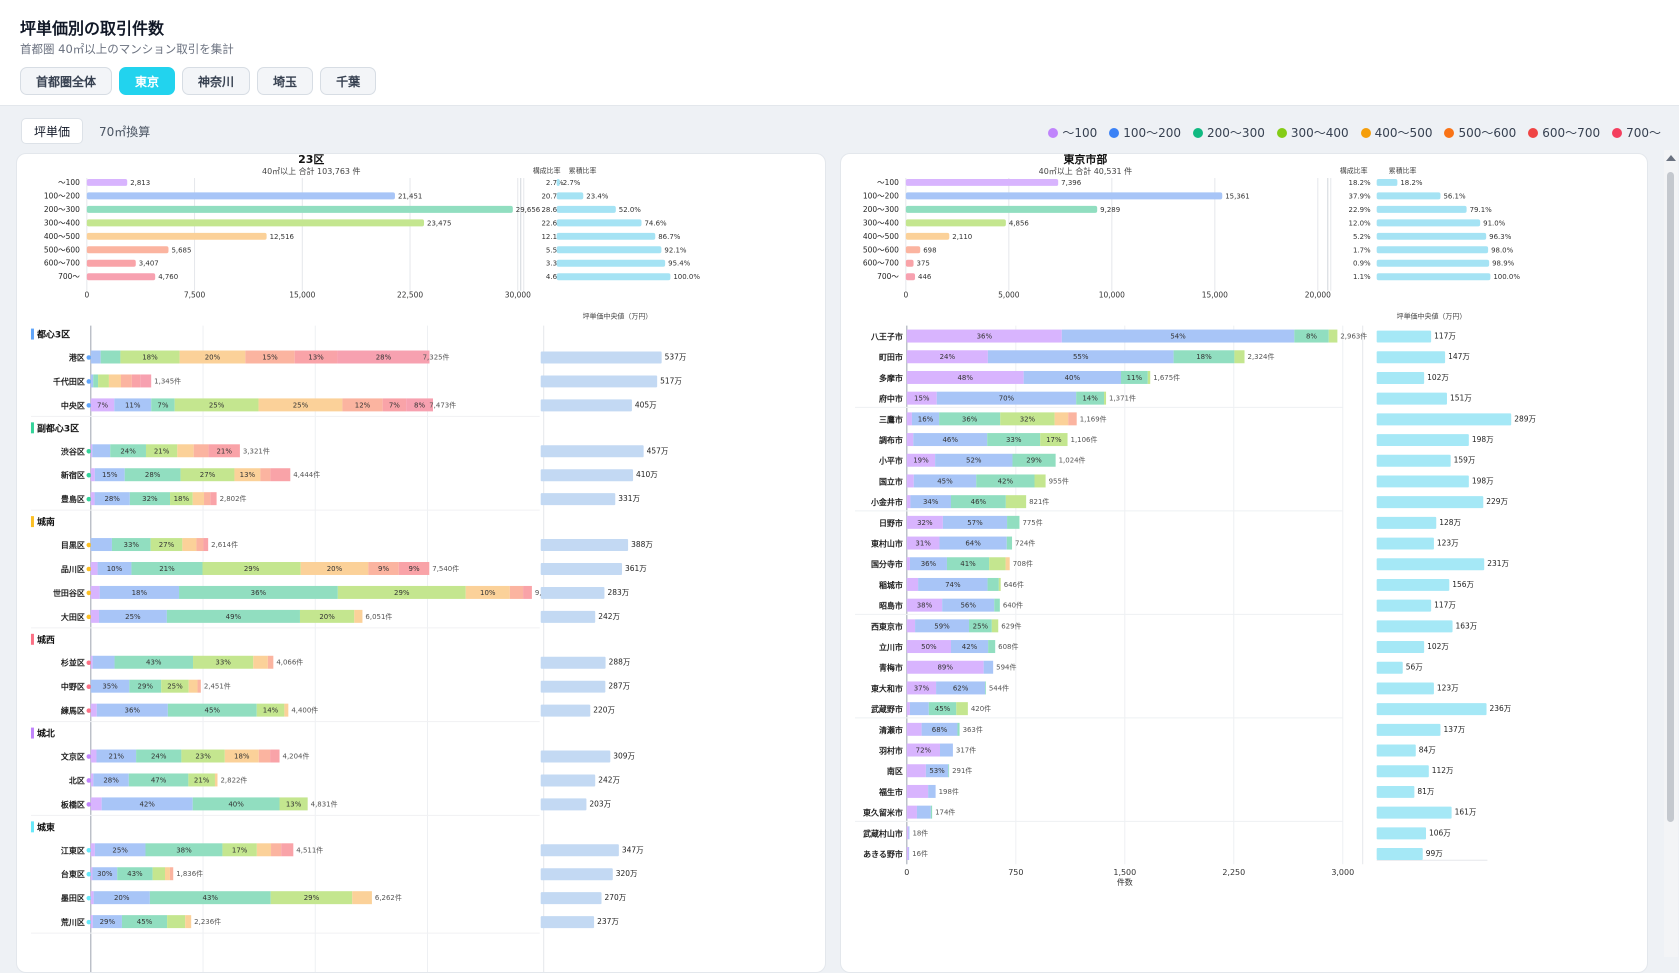 This screenshot has width=1679, height=973. What do you see at coordinates (203, 757) in the screenshot?
I see `segment-label: 23%` at bounding box center [203, 757].